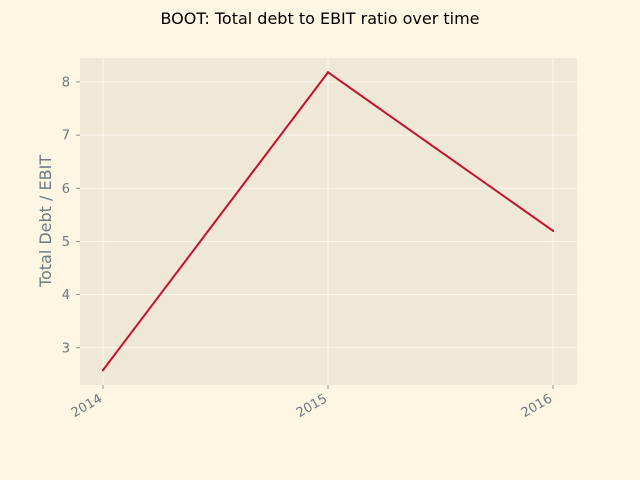 Image resolution: width=640 pixels, height=480 pixels. What do you see at coordinates (87, 406) in the screenshot?
I see `x-tick-label: 2014` at bounding box center [87, 406].